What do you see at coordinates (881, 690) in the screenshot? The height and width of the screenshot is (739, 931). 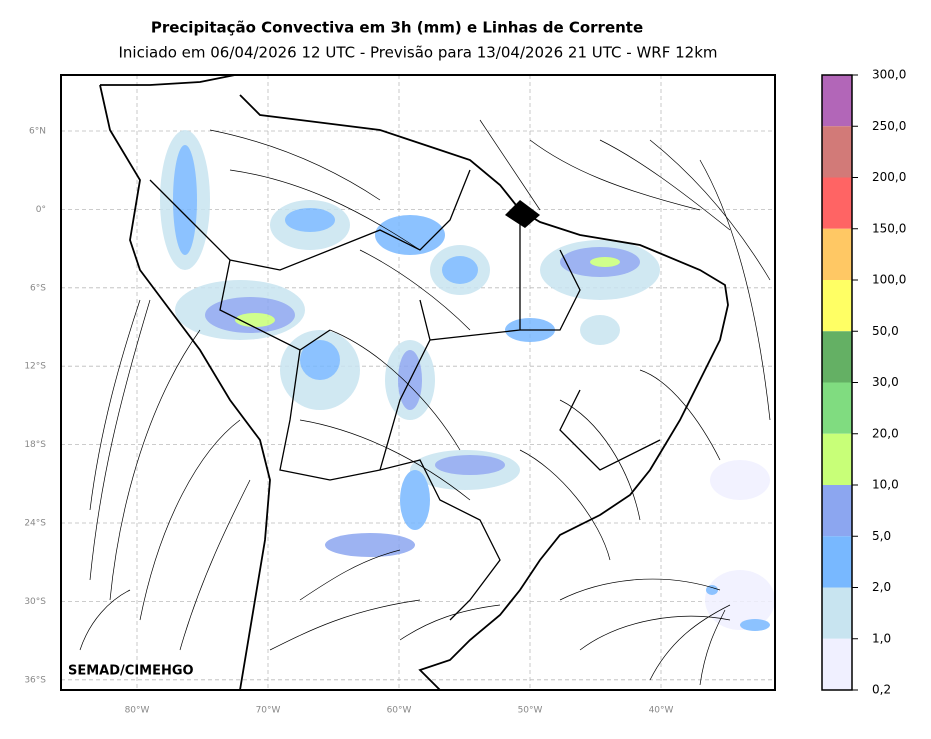 I see `colorbar-label: 0,2` at bounding box center [881, 690].